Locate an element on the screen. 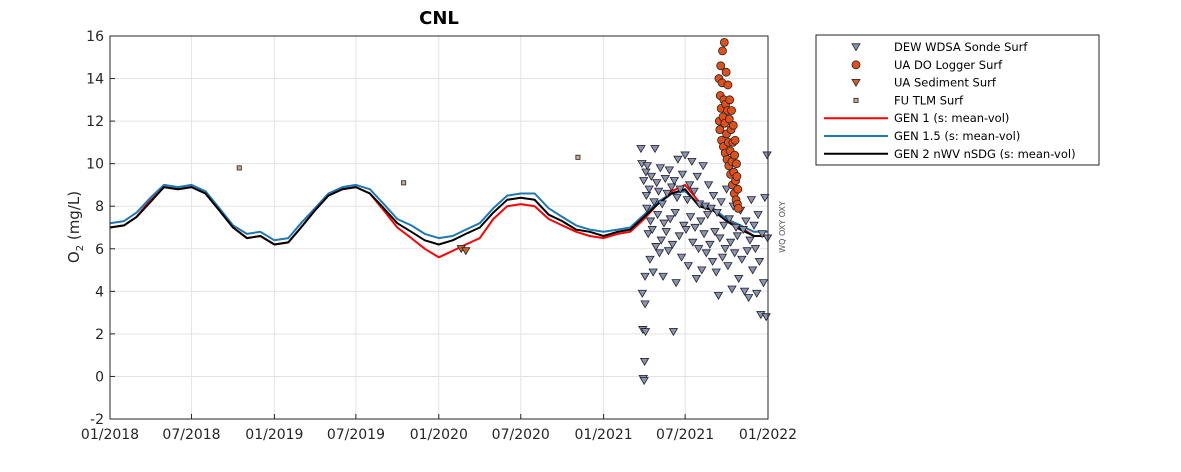  x-tick-label: 01/2018 is located at coordinates (110, 435).